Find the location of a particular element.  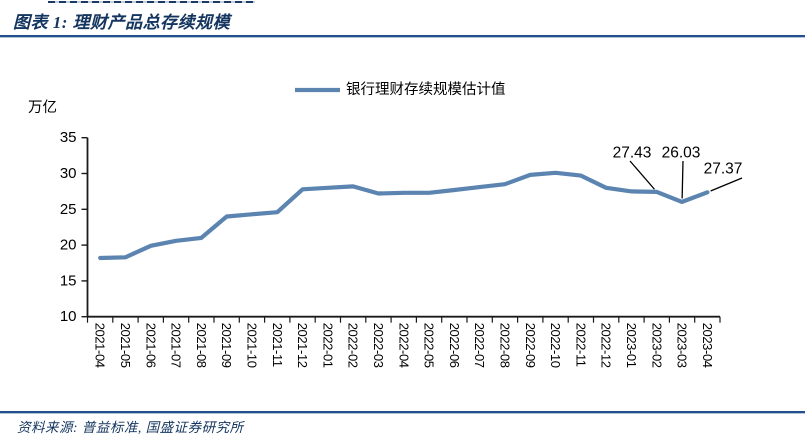

x-tick-label: 2021-08 is located at coordinates (201, 345).